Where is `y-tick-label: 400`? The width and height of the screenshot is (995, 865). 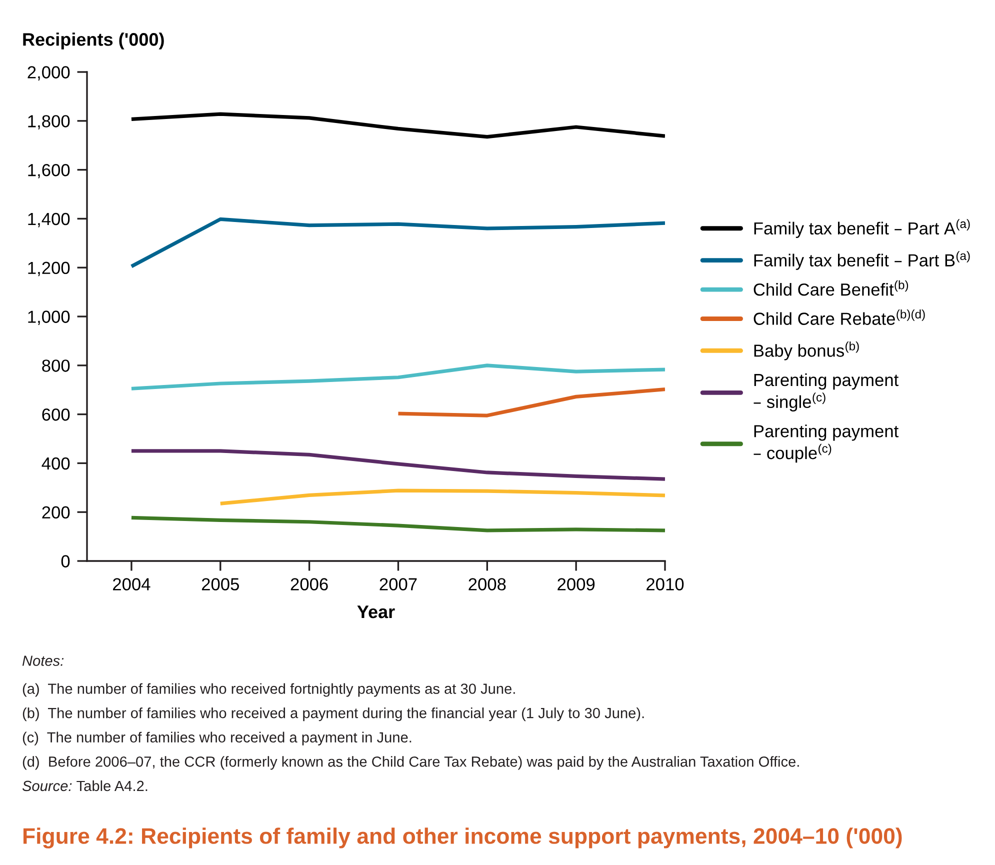
y-tick-label: 400 is located at coordinates (56, 463).